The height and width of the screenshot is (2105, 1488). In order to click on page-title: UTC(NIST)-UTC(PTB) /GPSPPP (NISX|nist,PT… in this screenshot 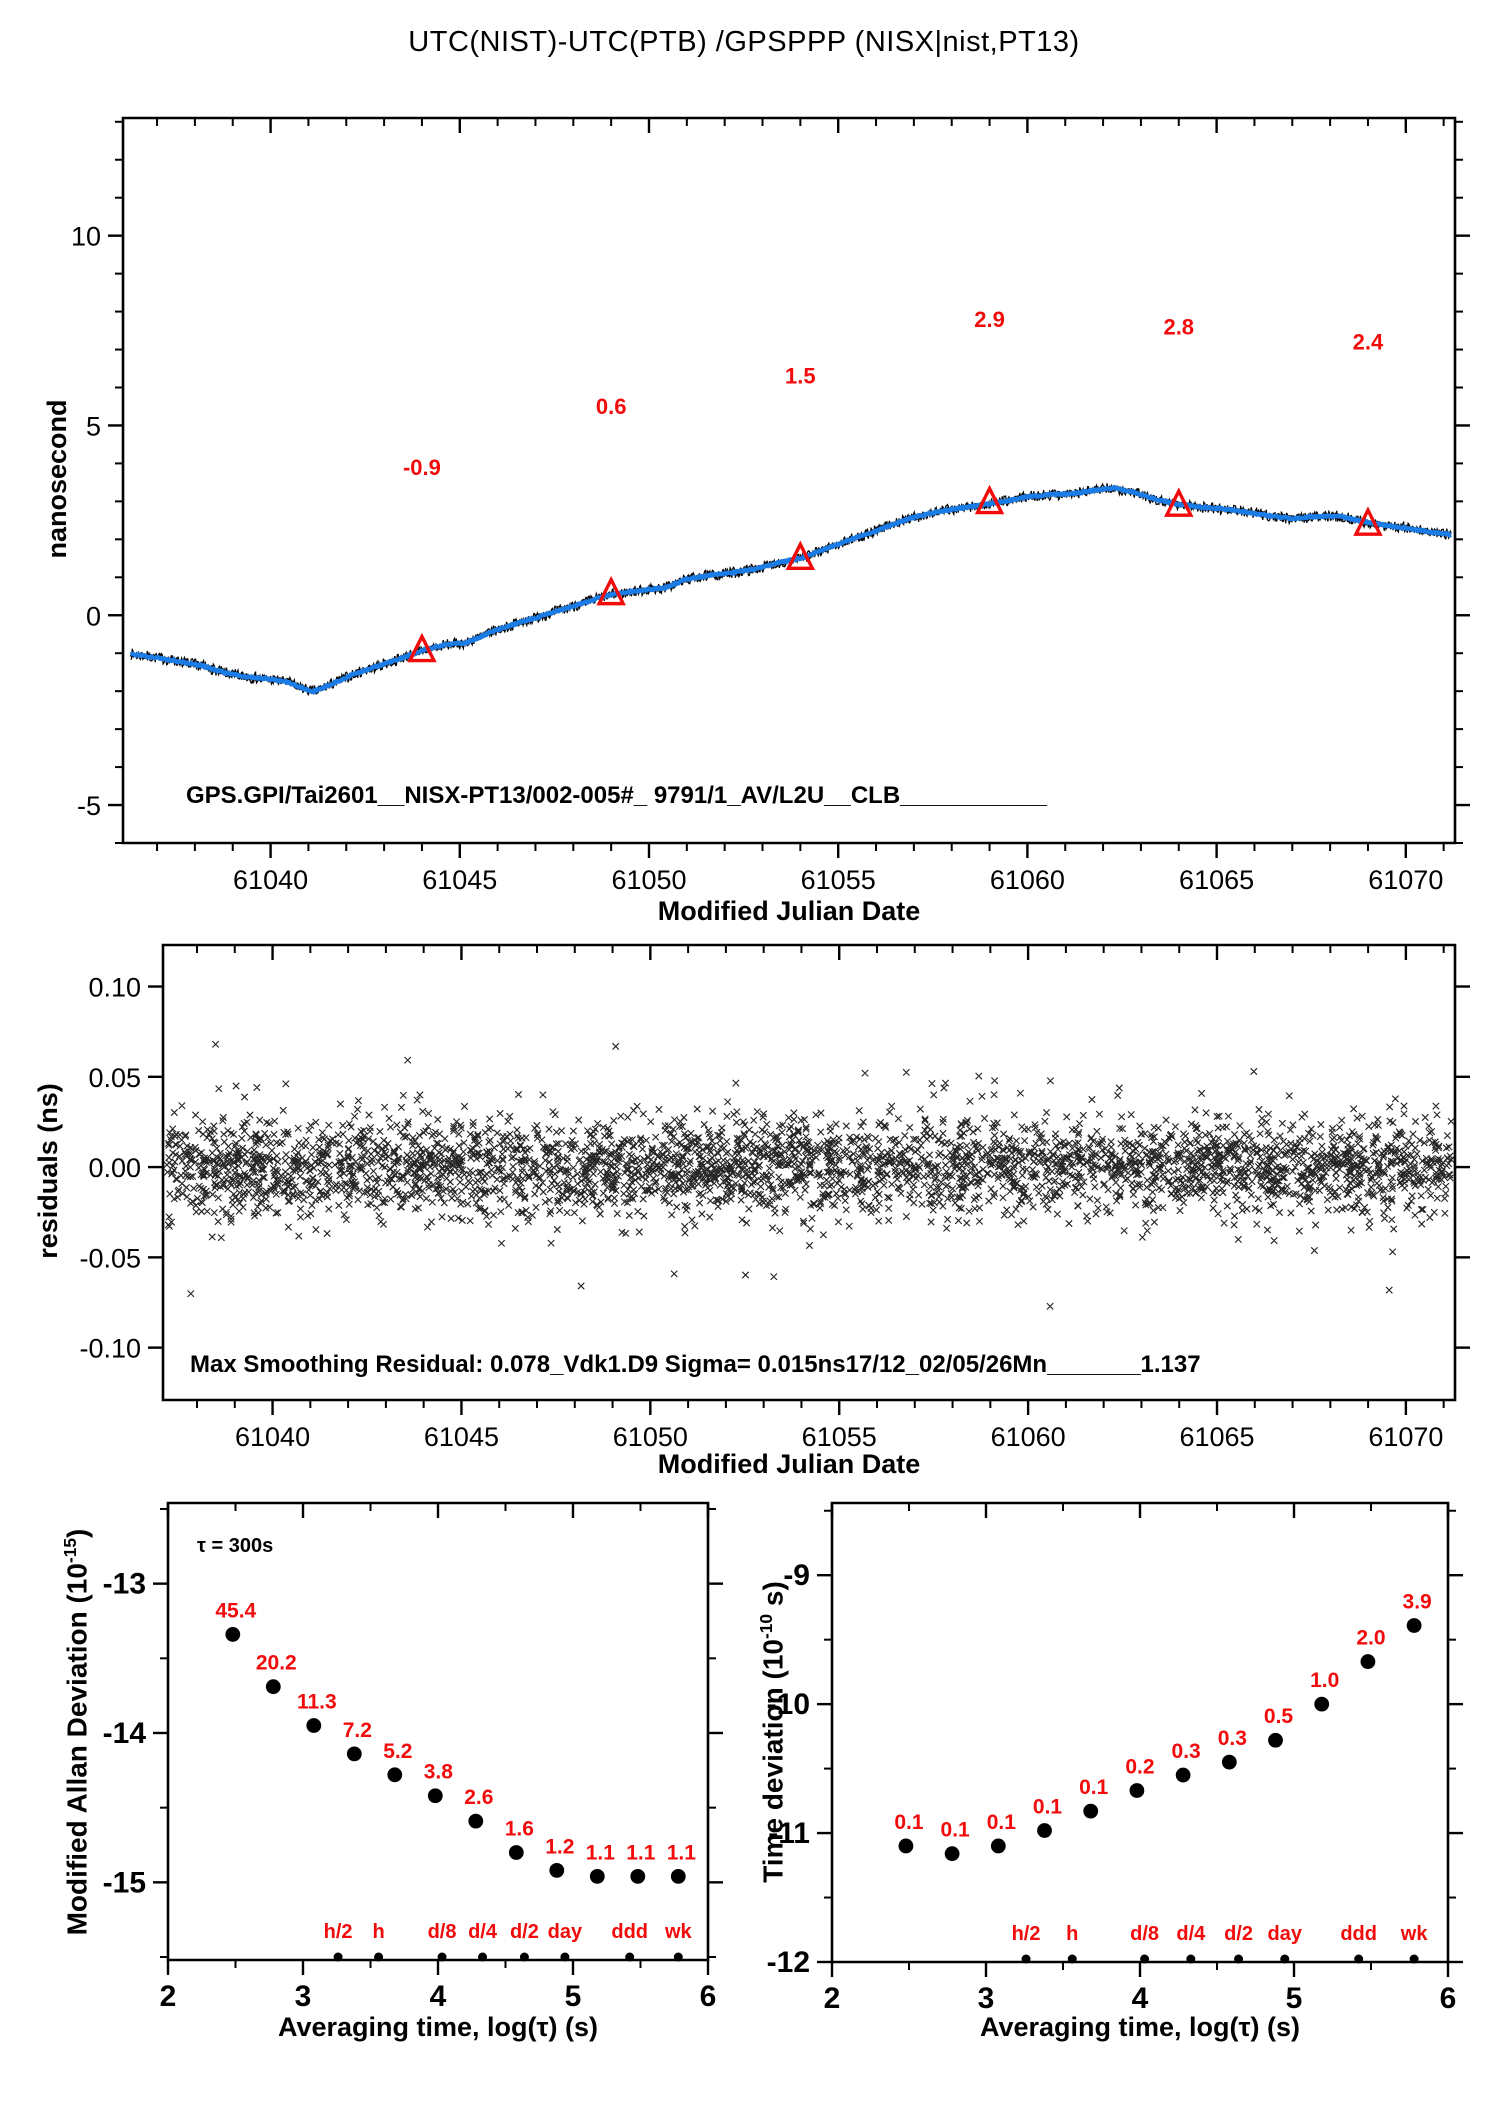, I will do `click(744, 42)`.